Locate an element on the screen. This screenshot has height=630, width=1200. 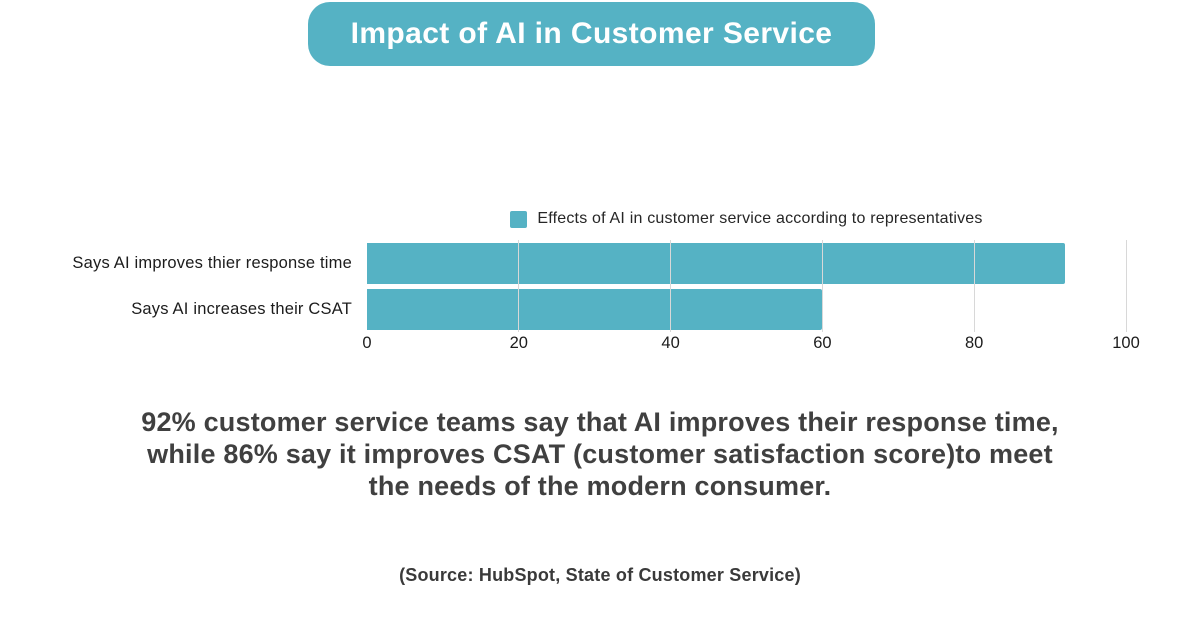
tick-label: 20 is located at coordinates (518, 343).